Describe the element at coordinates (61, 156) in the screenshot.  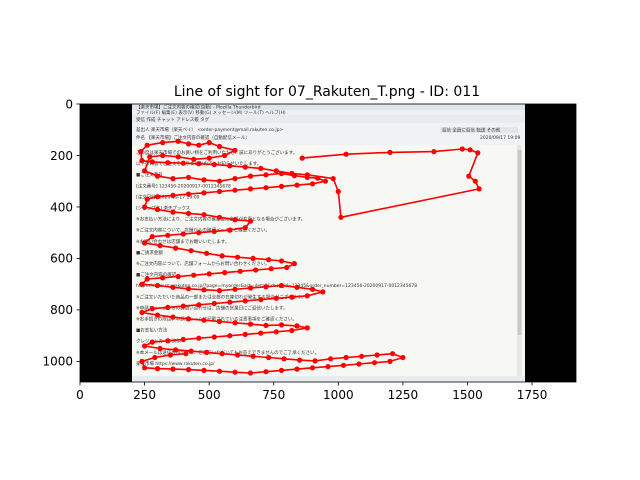
I see `y-tick-label: 200` at that location.